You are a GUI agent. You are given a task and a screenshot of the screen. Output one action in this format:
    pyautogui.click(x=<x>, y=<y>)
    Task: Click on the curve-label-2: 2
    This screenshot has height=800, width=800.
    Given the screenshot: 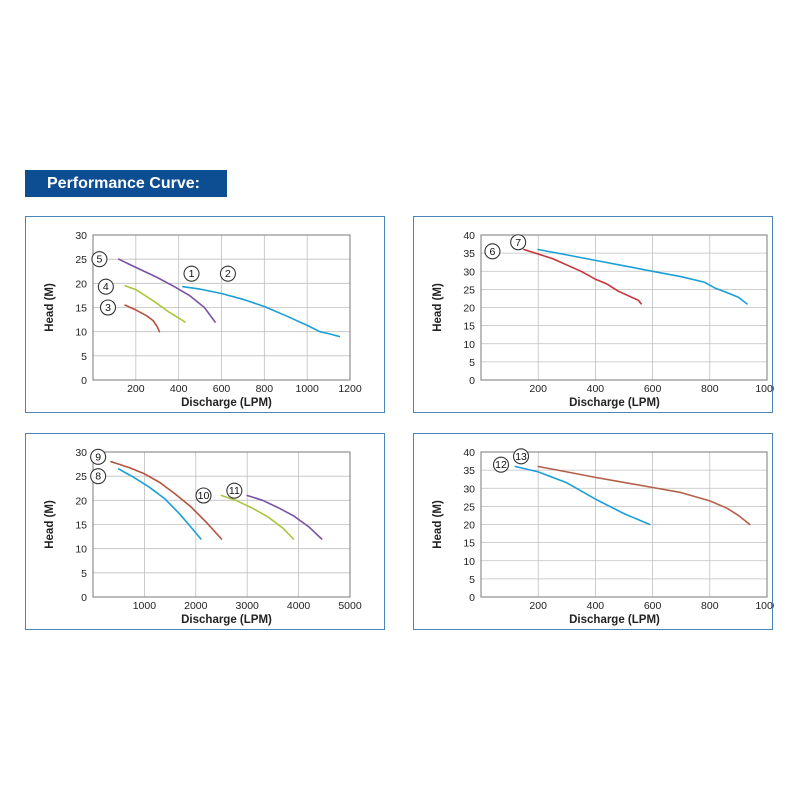 What is the action you would take?
    pyautogui.click(x=227, y=273)
    